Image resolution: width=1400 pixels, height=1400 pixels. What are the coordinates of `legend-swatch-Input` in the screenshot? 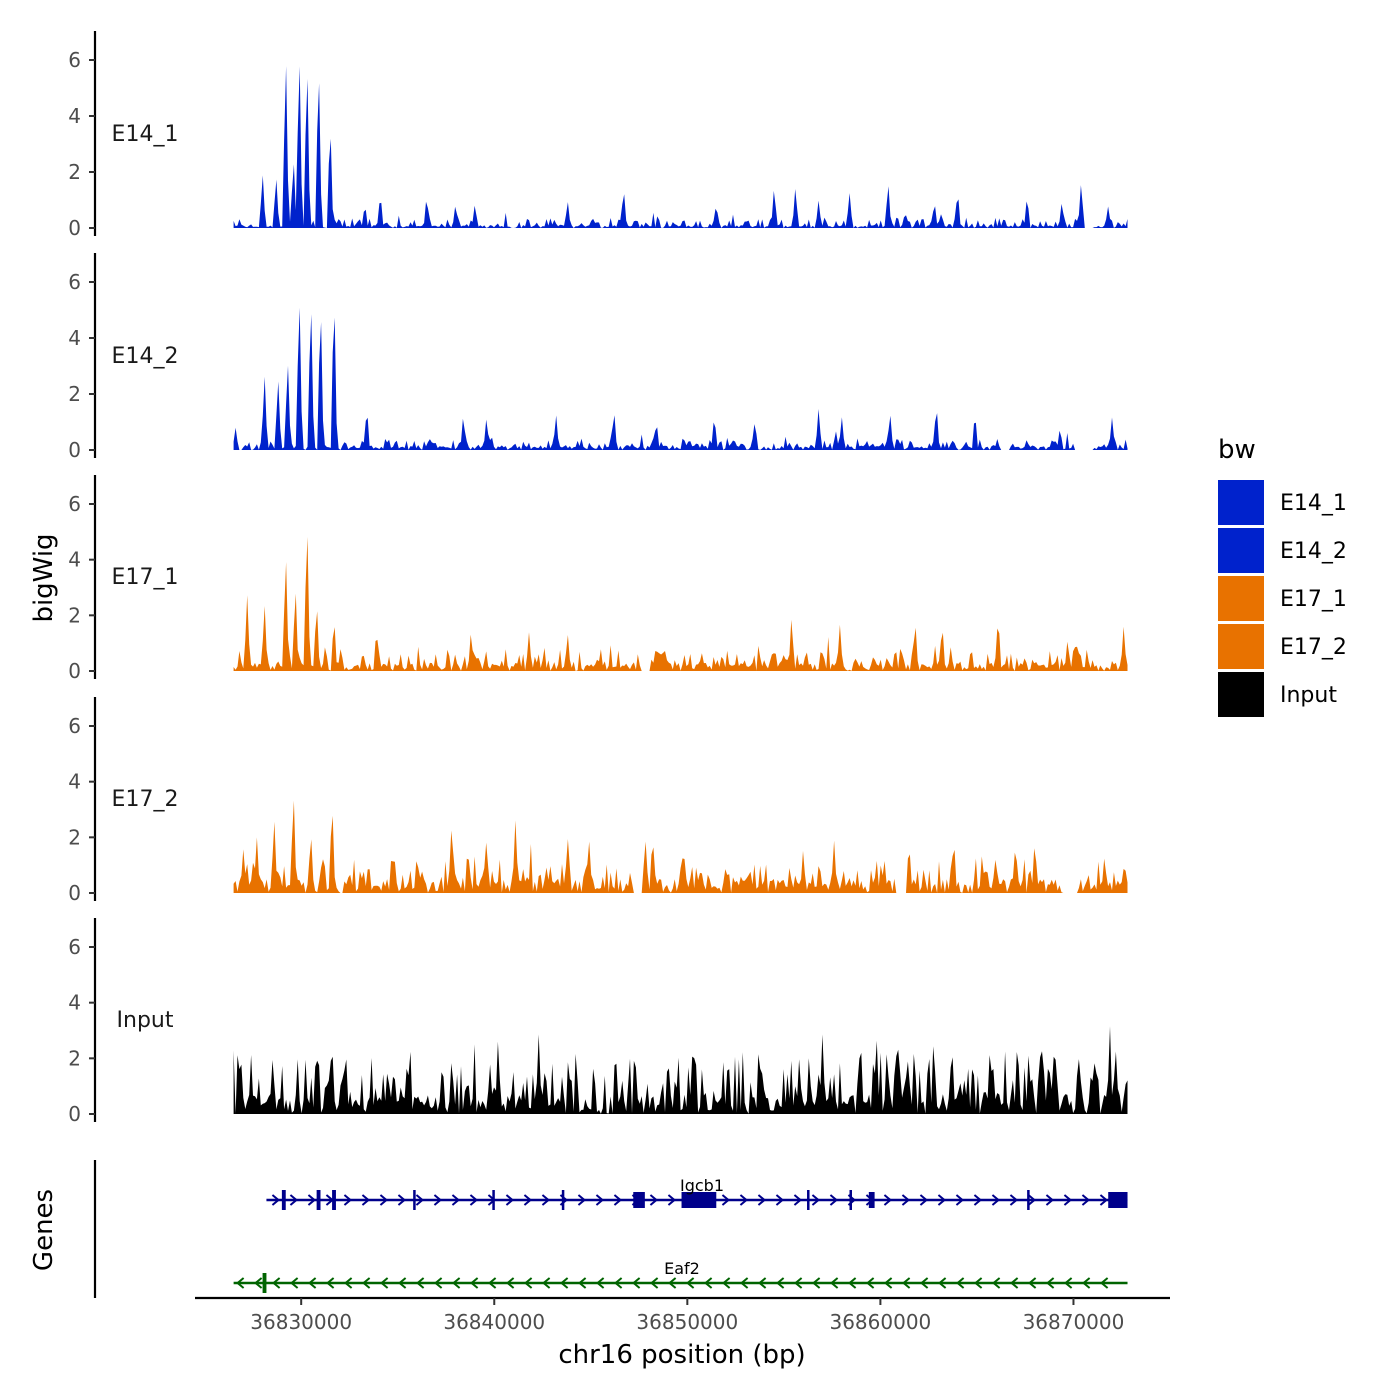 It's located at (1241, 694).